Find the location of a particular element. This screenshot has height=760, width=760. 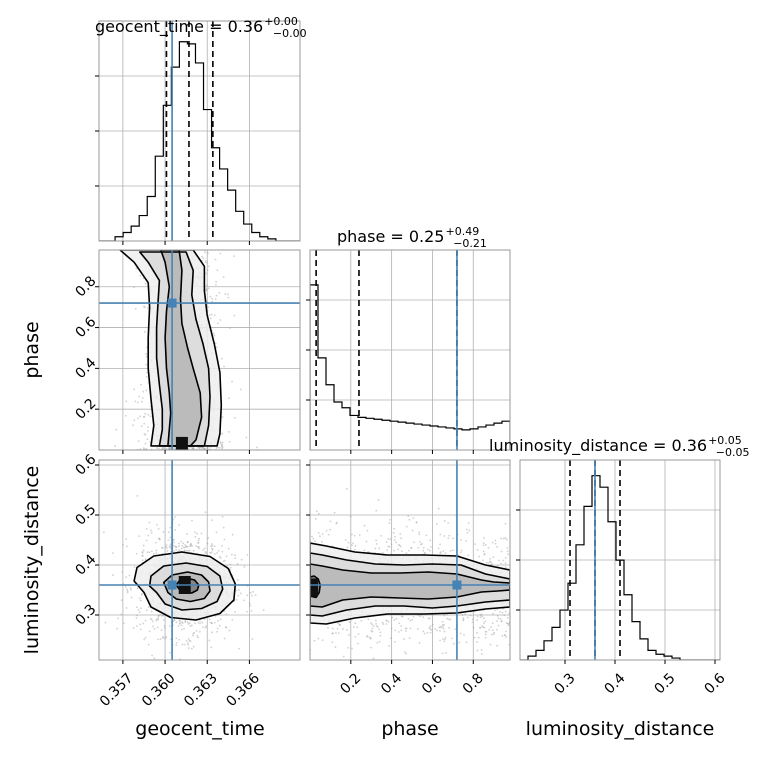

ytick-label: 0.5 is located at coordinates (85, 514).